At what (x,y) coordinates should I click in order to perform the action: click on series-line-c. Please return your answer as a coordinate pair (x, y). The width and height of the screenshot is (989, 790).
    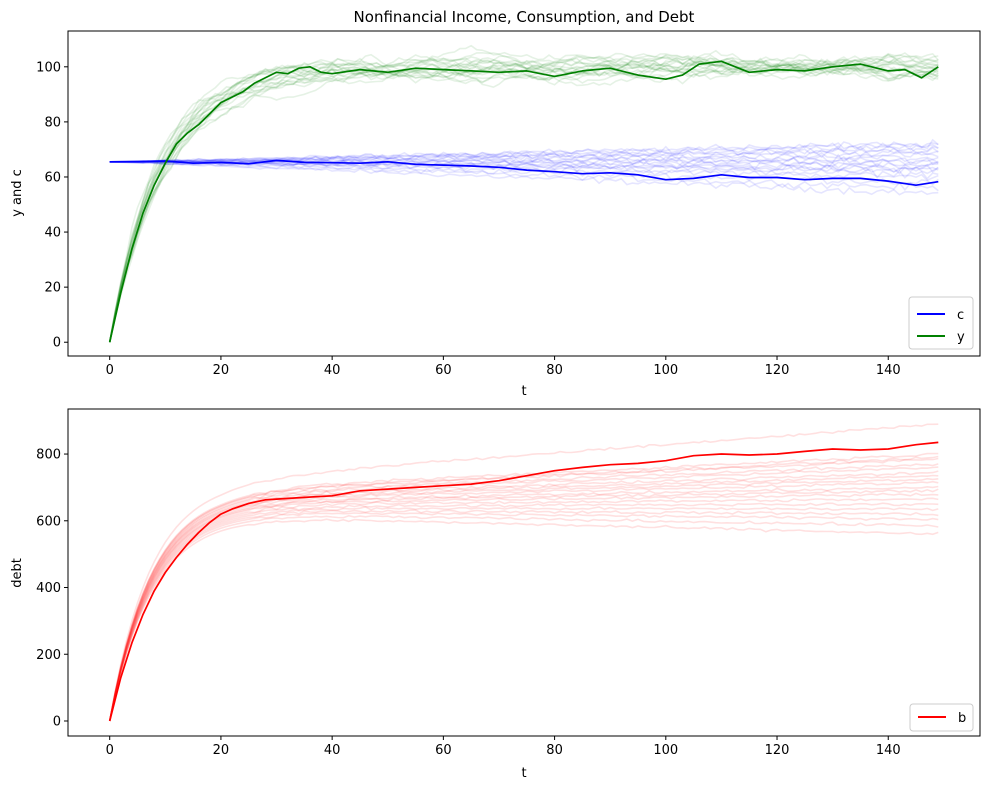
    Looking at the image, I should click on (524, 173).